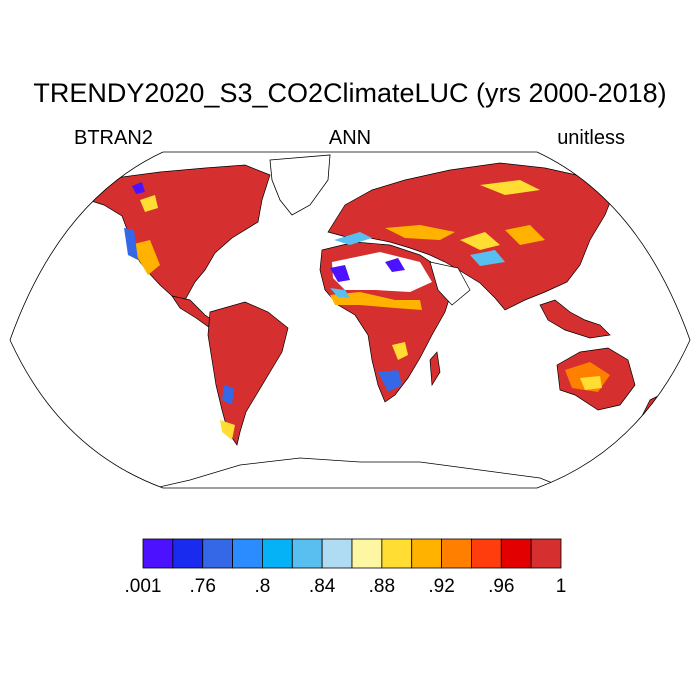  I want to click on colorbar-label: .96, so click(501, 586).